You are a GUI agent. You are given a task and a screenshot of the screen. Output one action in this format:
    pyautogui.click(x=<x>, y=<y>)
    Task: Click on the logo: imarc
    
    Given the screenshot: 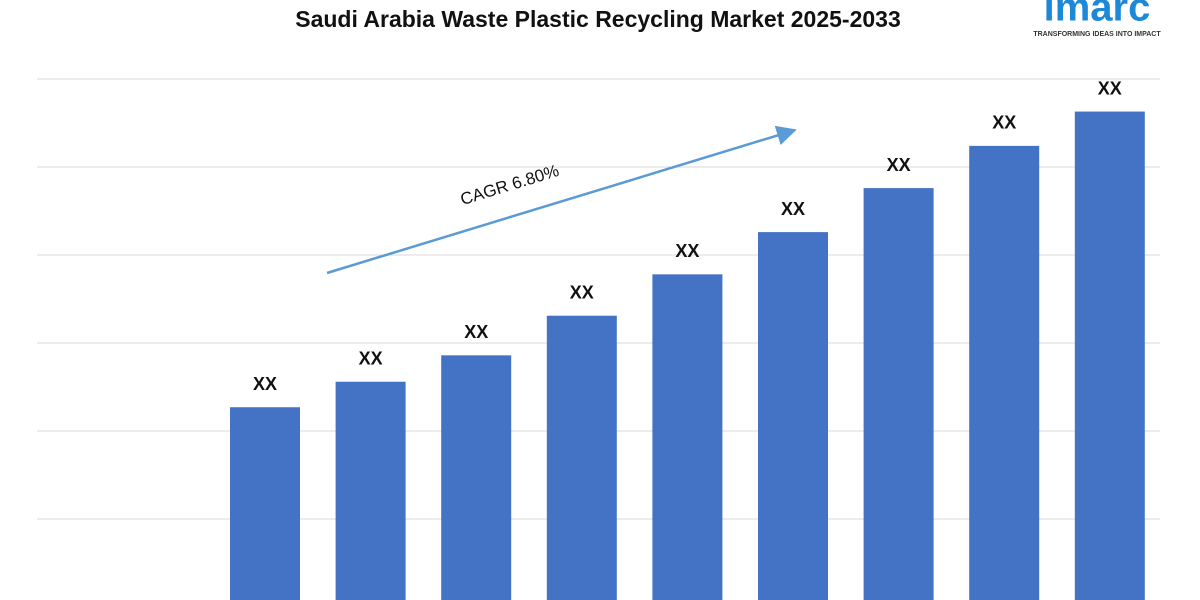 What is the action you would take?
    pyautogui.click(x=1097, y=15)
    